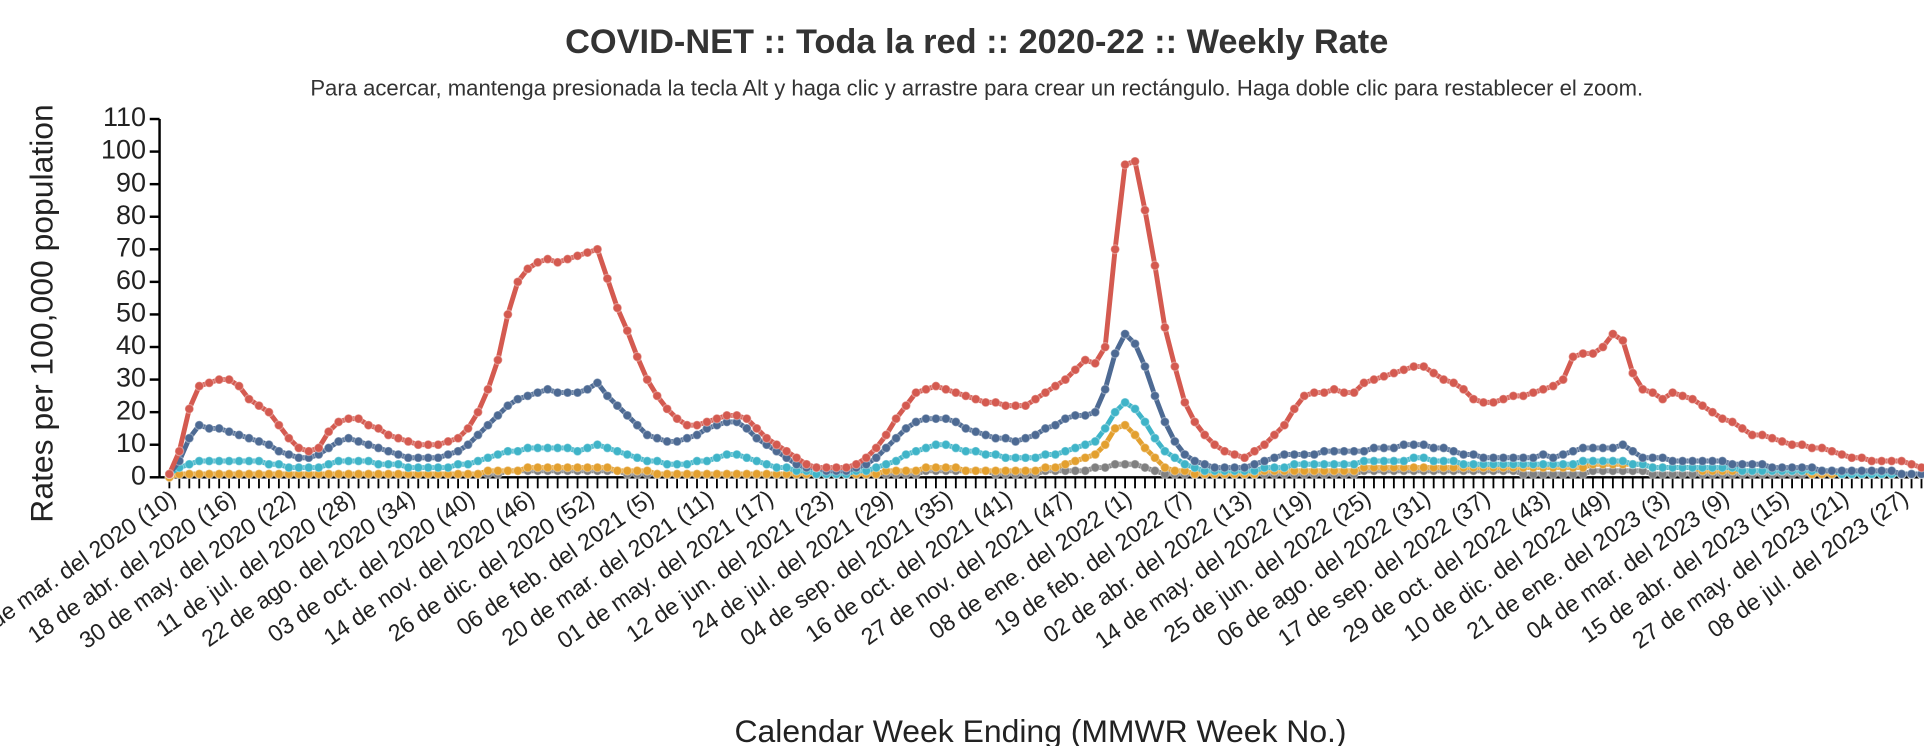 The width and height of the screenshot is (1924, 746). What do you see at coordinates (131, 215) in the screenshot?
I see `y-tick-label: 80` at bounding box center [131, 215].